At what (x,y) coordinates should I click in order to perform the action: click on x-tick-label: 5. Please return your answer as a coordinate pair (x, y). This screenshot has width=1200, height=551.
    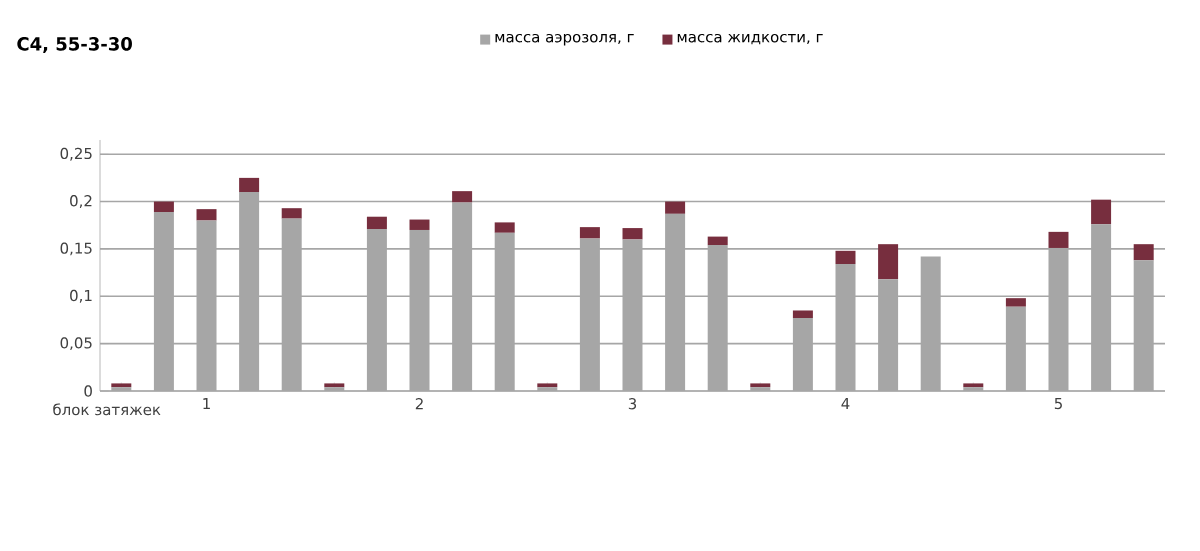
    Looking at the image, I should click on (1058, 404).